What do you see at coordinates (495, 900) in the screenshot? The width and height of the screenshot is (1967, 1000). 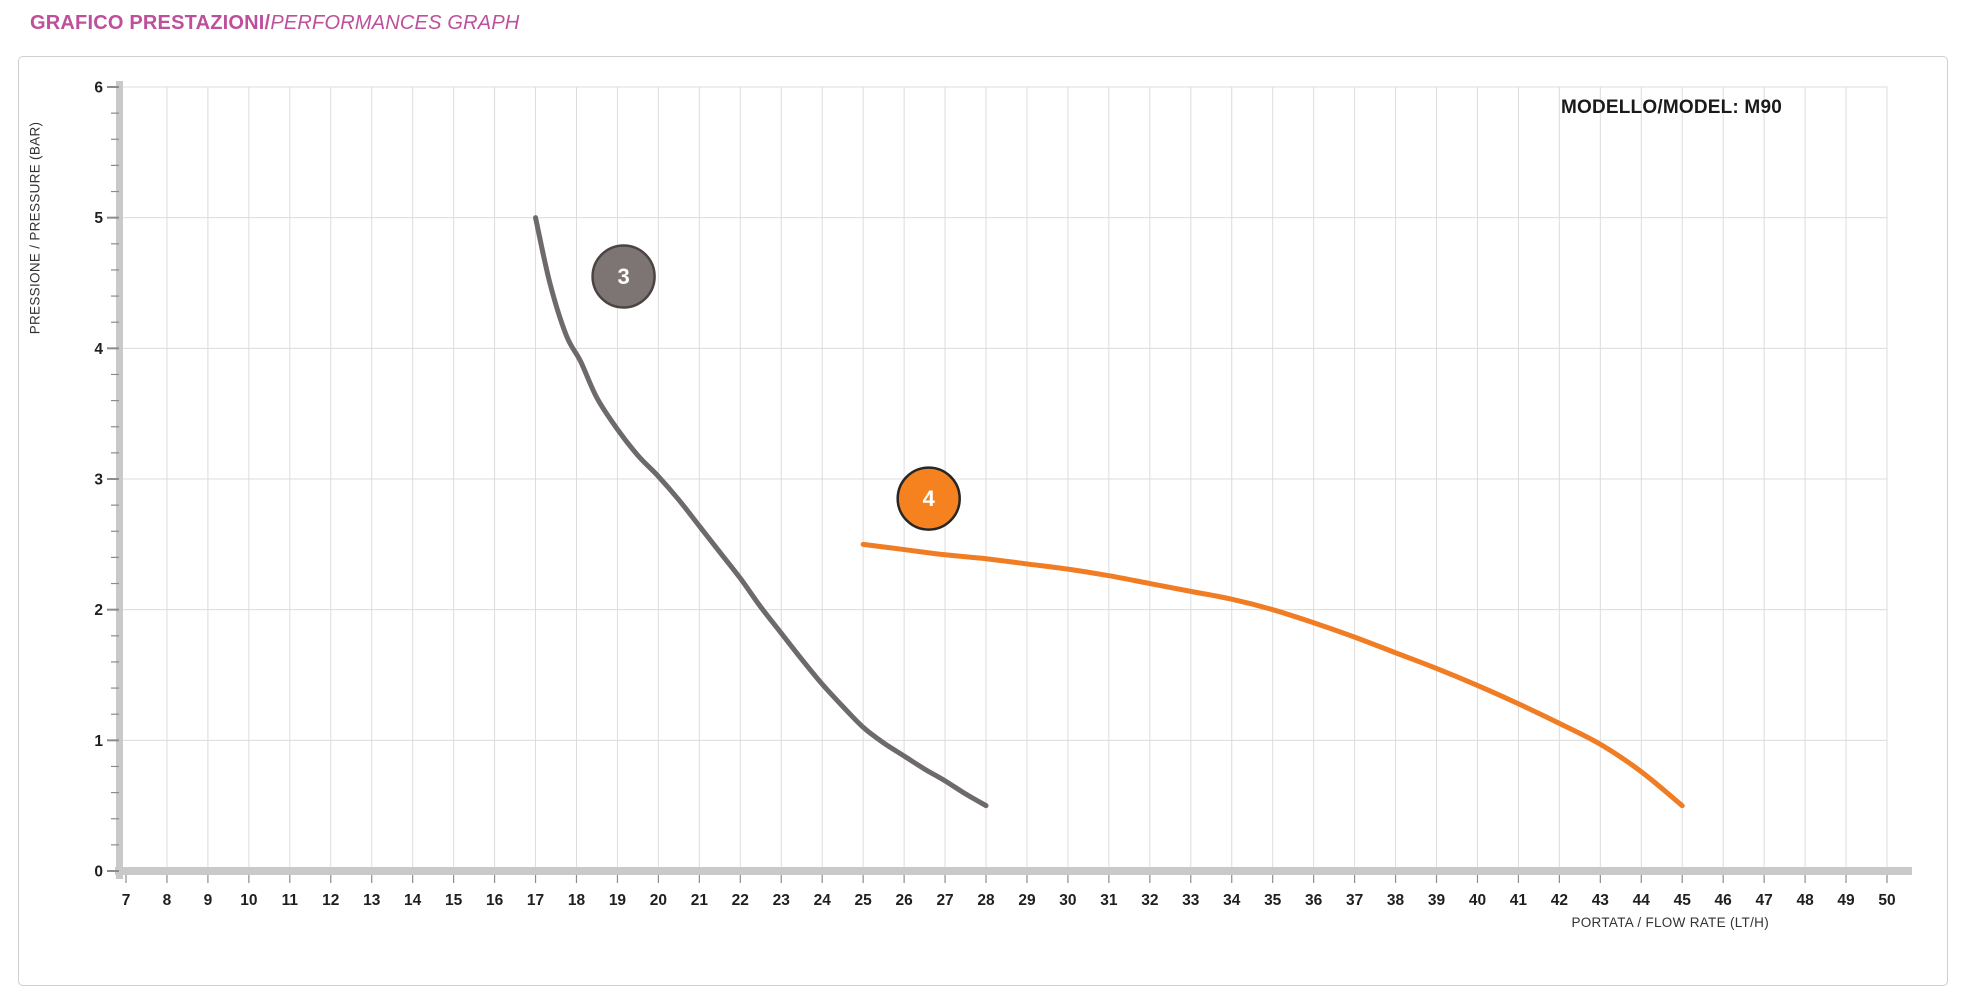 I see `x-tick-label: 16` at bounding box center [495, 900].